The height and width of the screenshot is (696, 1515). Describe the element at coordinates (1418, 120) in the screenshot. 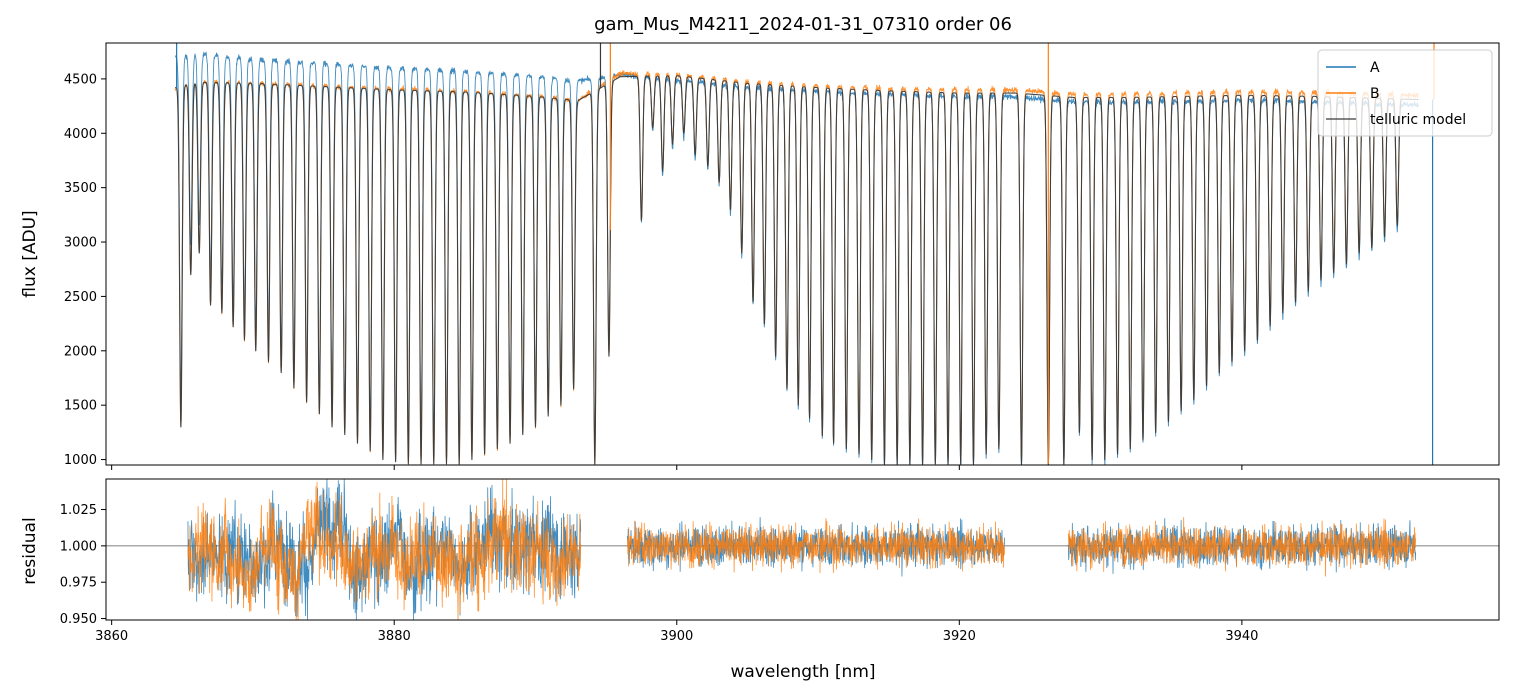

I see `legend-label-telluric: telluric model` at that location.